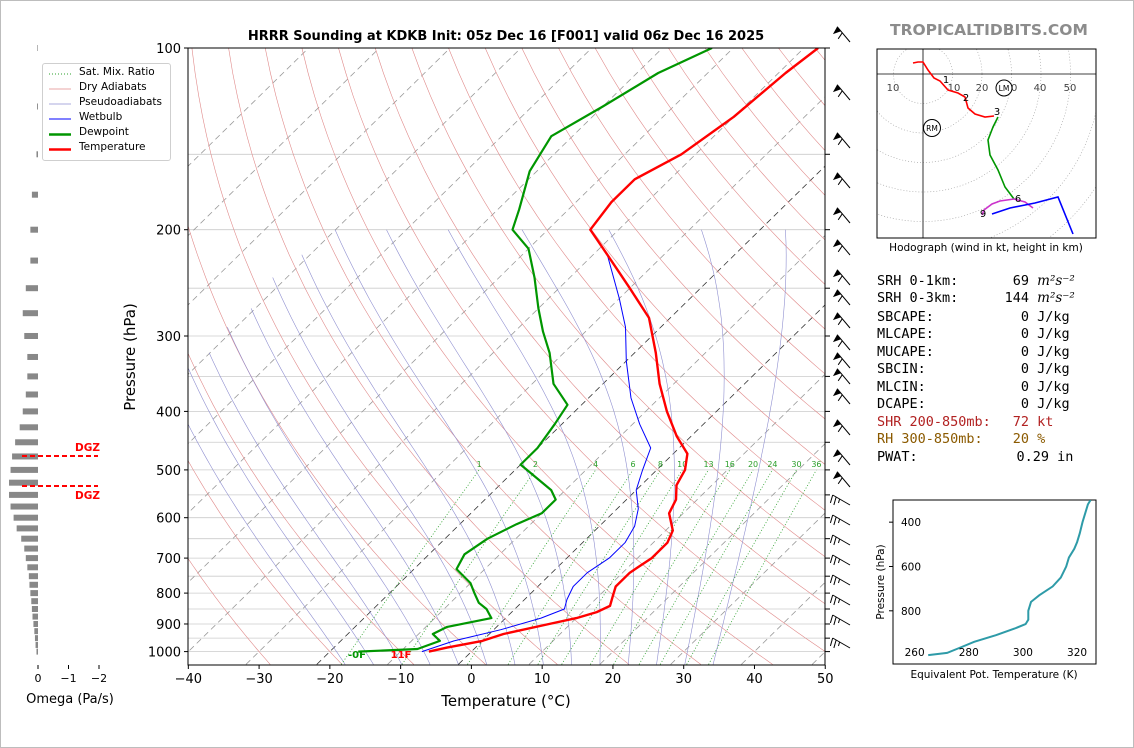 The height and width of the screenshot is (748, 1134). What do you see at coordinates (893, 88) in the screenshot?
I see `hodograph-ring-label: 10` at bounding box center [893, 88].